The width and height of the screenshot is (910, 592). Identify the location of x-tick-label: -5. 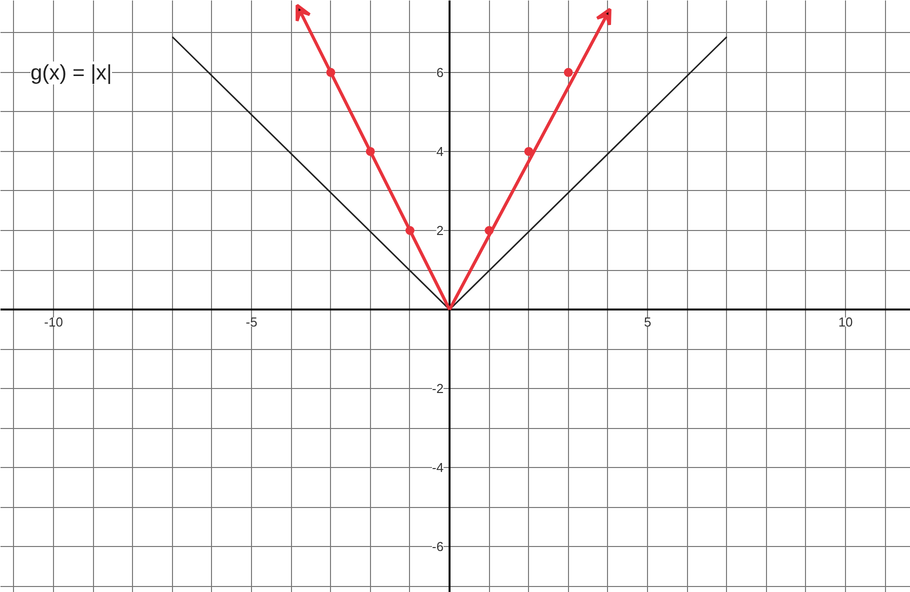
(252, 322).